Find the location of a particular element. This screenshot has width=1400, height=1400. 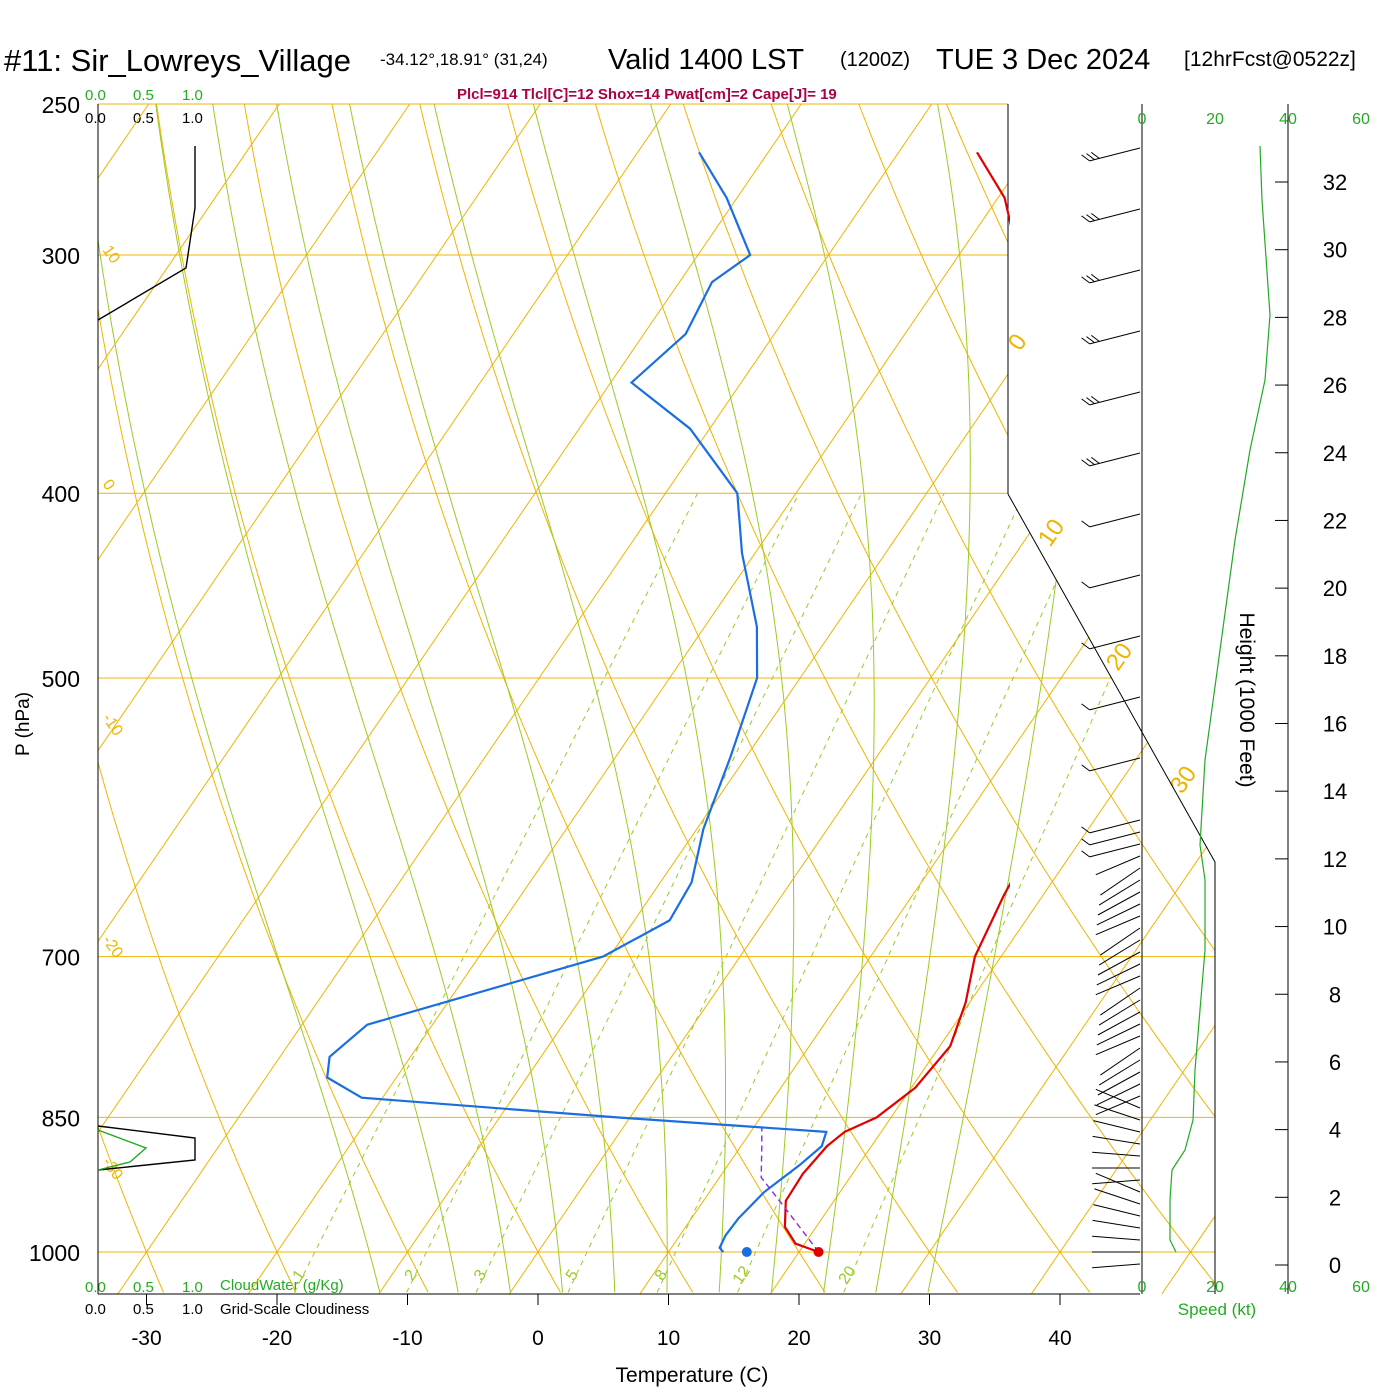

title-valid: Valid 1400 LST is located at coordinates (706, 60).